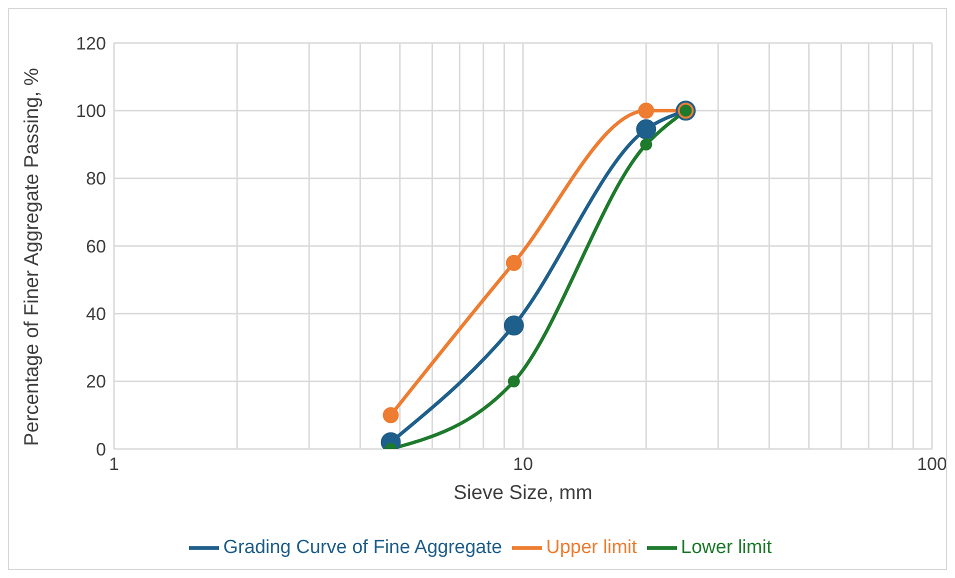 The image size is (955, 578). I want to click on legend-label: Grading Curve of Fine Aggregate, so click(362, 547).